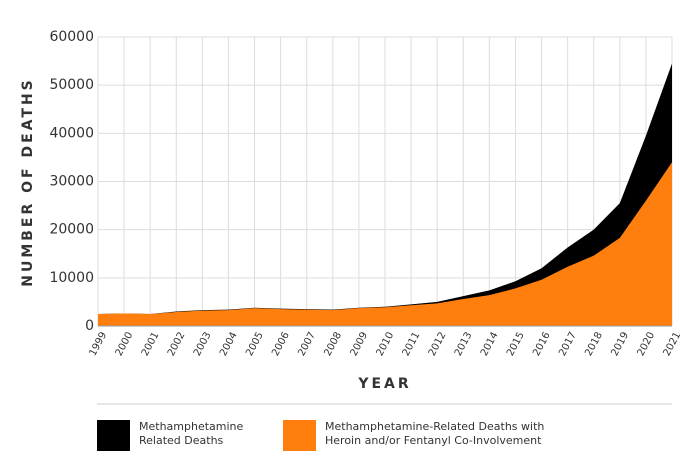 The height and width of the screenshot is (471, 700). I want to click on x-tick-label: 2021, so click(673, 344).